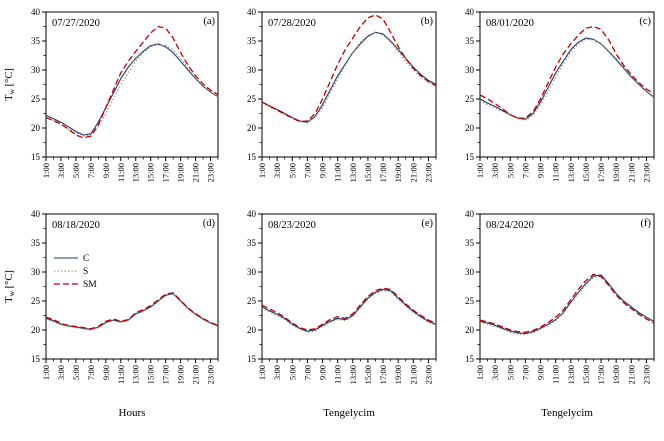 The width and height of the screenshot is (664, 441). I want to click on panel-letter: (a), so click(209, 21).